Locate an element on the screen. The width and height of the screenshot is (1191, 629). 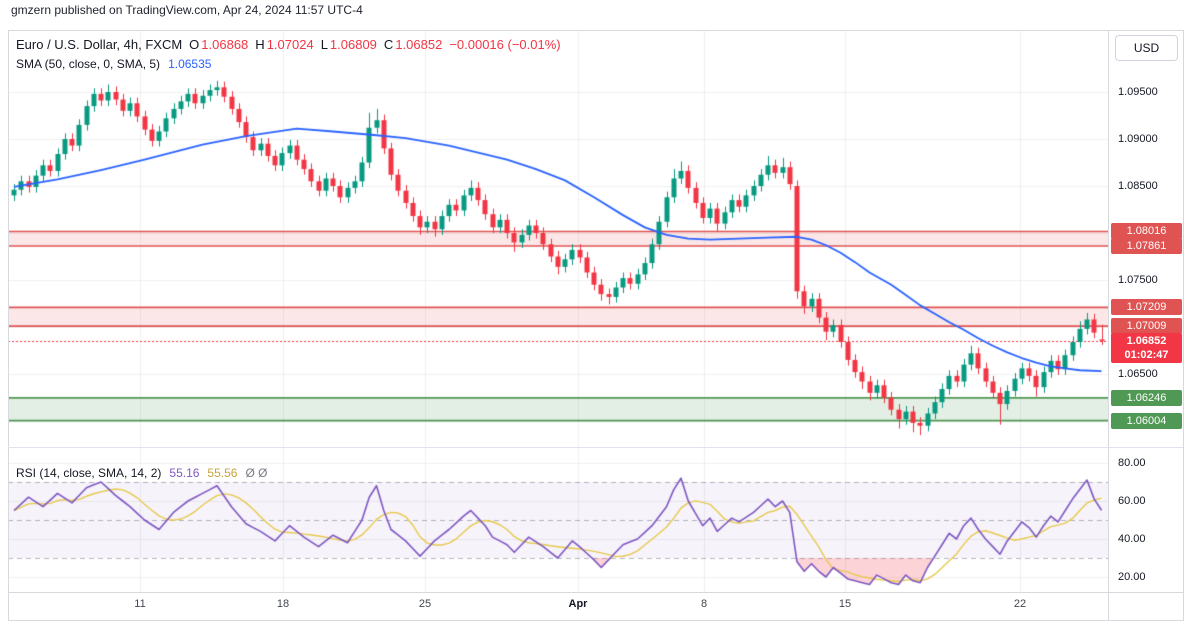
rsi-label: RSI (14, close, SMA, 14, 2) is located at coordinates (89, 473).